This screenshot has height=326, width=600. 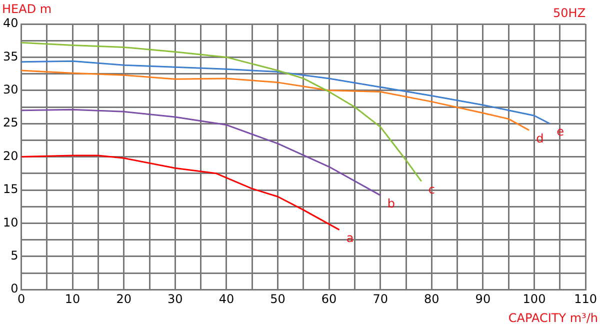 What do you see at coordinates (432, 299) in the screenshot?
I see `x-tick-label: 80` at bounding box center [432, 299].